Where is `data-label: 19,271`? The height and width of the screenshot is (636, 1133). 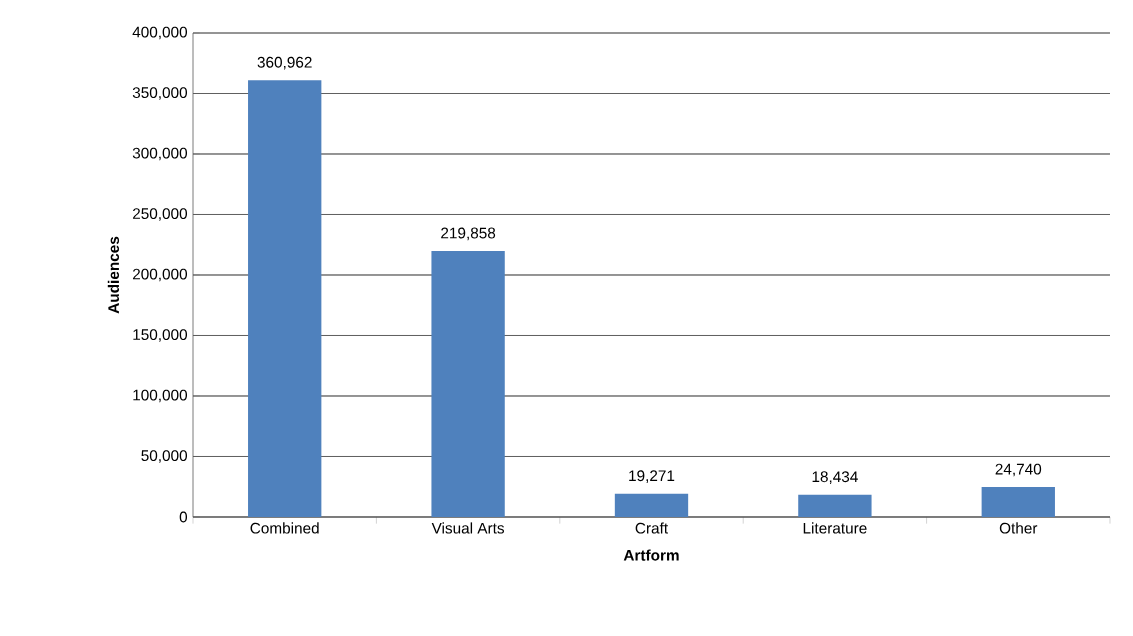
data-label: 19,271 is located at coordinates (652, 476).